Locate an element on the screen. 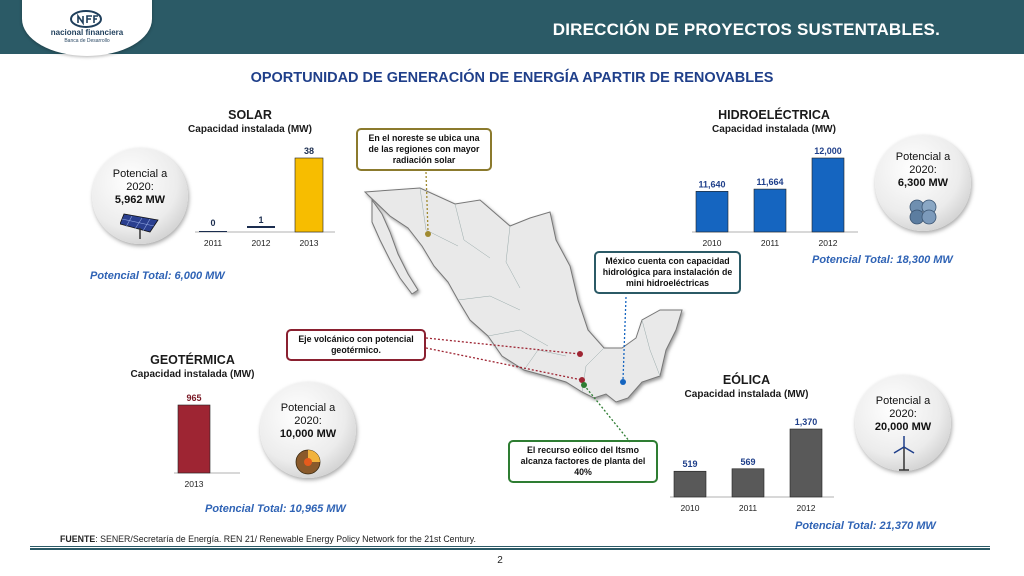 This screenshot has height=576, width=1024. solar-chart-title: SOLAR is located at coordinates (250, 115).